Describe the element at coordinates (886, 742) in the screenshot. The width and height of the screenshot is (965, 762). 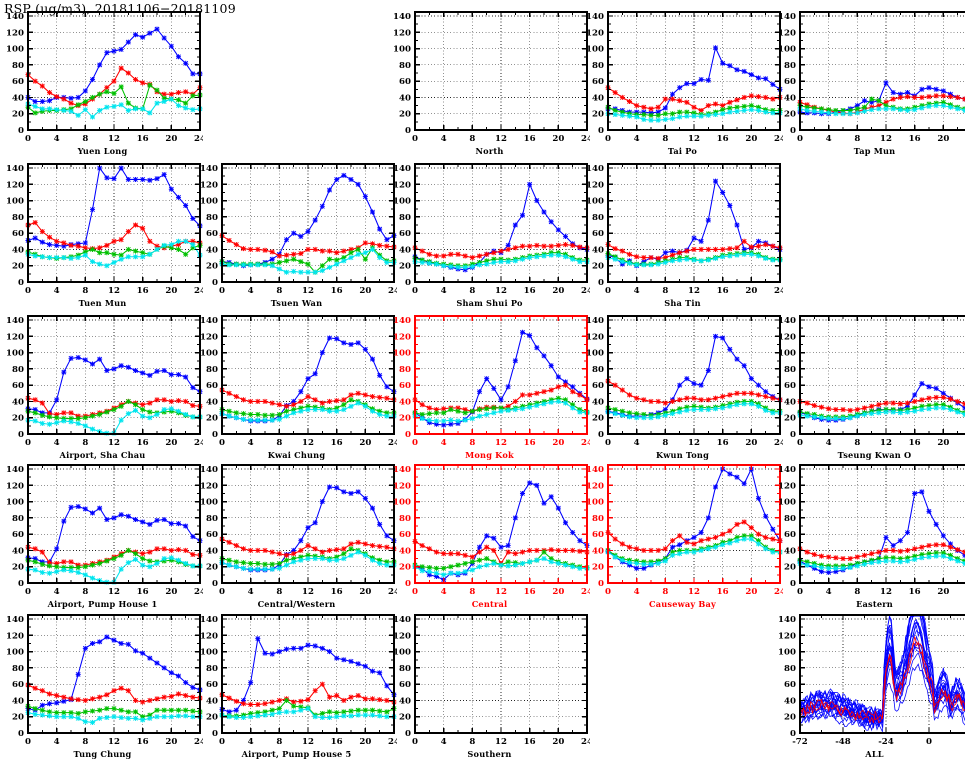
I see `svg-text: -24` at that location.